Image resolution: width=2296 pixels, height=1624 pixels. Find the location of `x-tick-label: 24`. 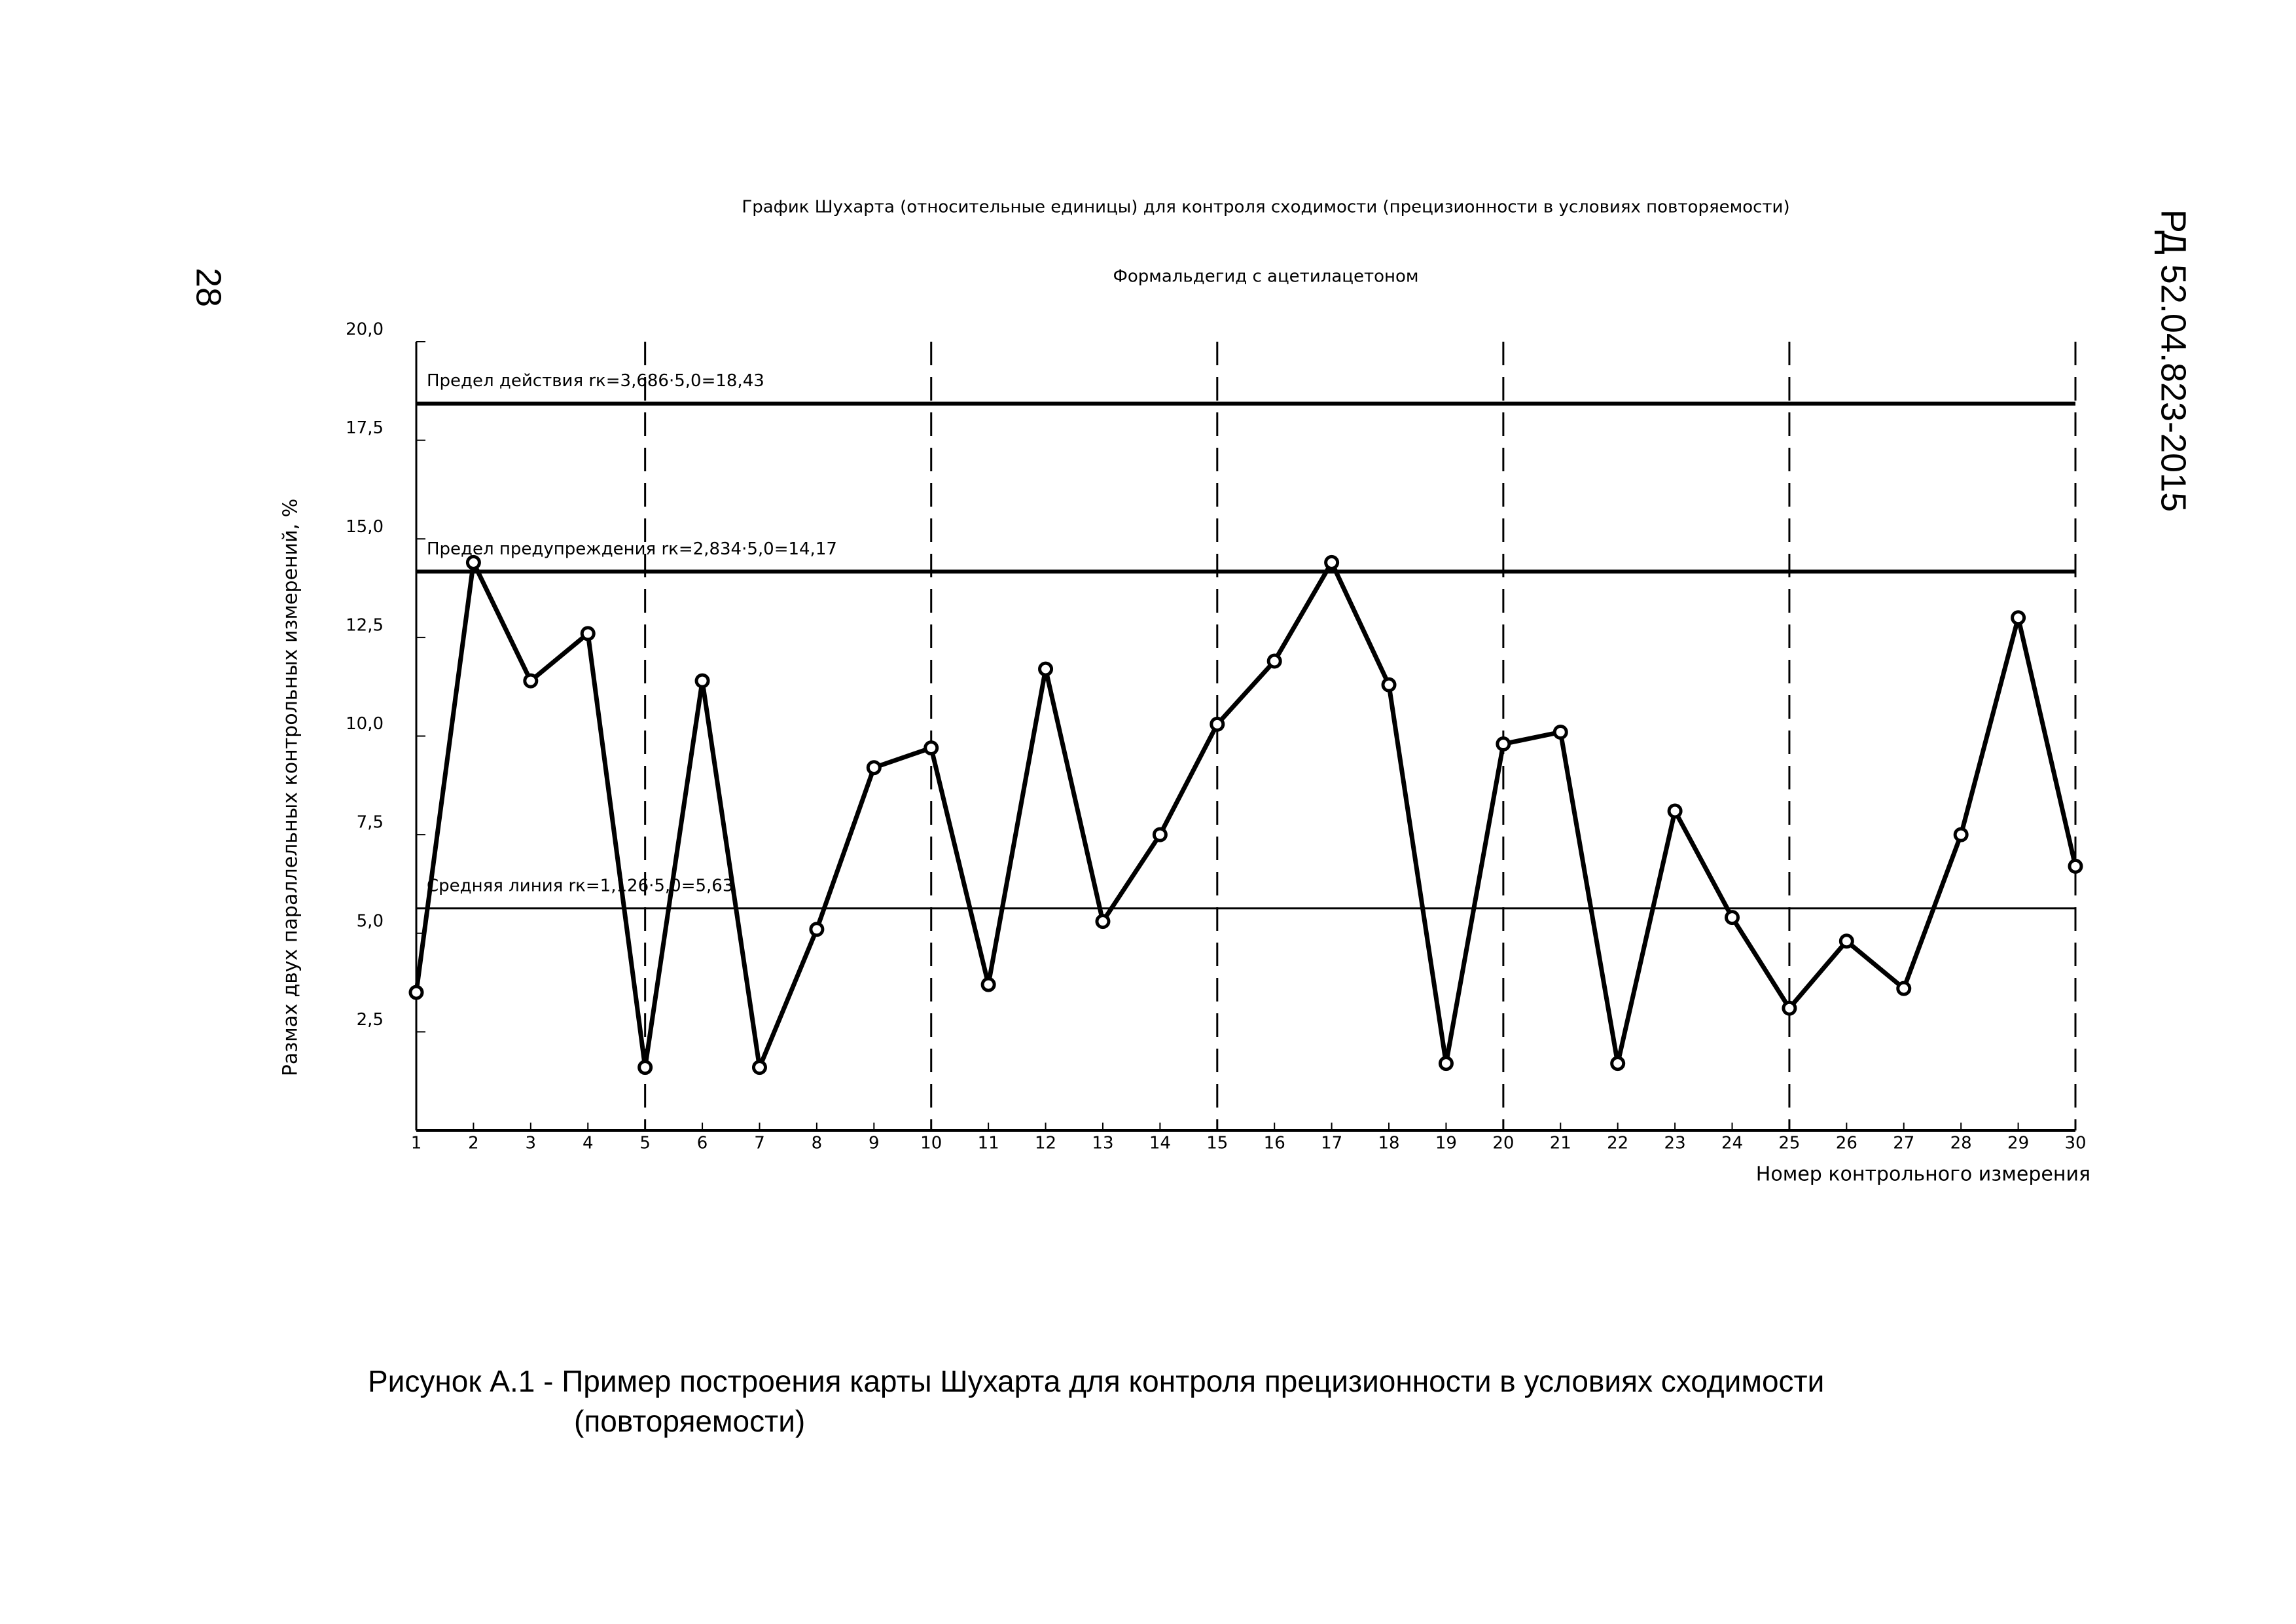

x-tick-label: 24 is located at coordinates (1732, 1143).